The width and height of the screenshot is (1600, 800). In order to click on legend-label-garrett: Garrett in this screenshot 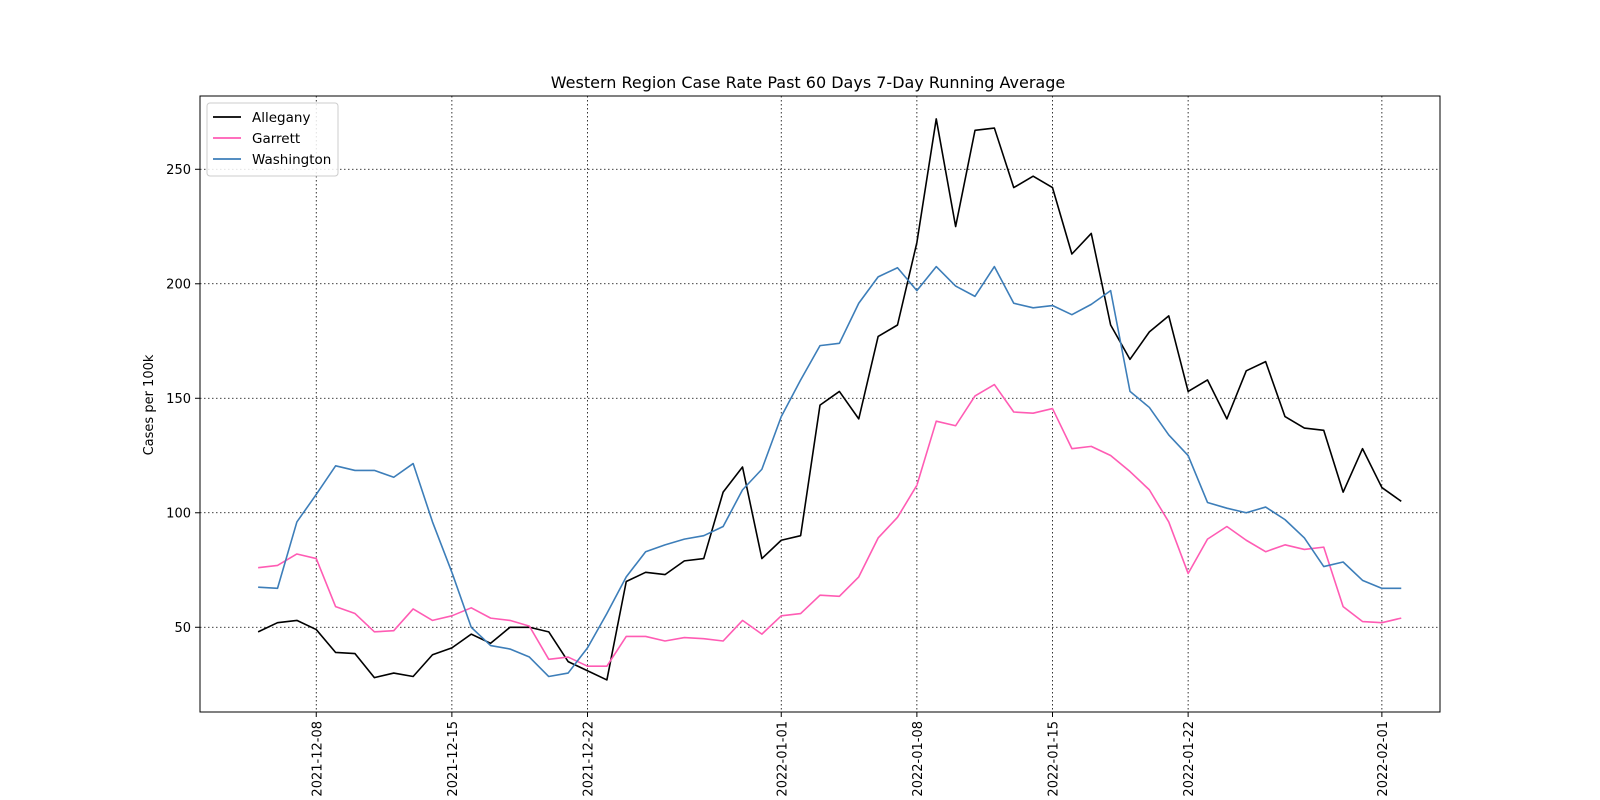, I will do `click(276, 139)`.